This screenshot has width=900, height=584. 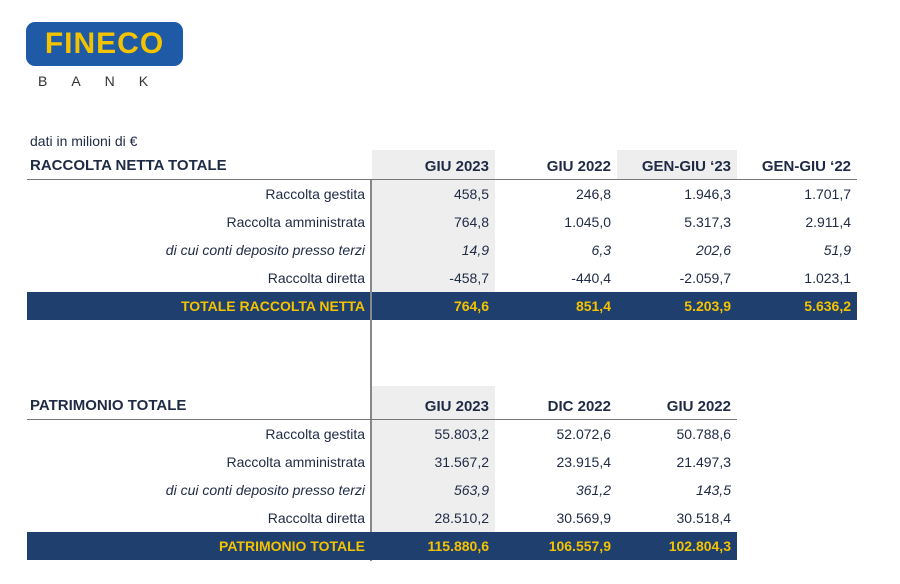 I want to click on row-value: 2.911,4, so click(x=828, y=222).